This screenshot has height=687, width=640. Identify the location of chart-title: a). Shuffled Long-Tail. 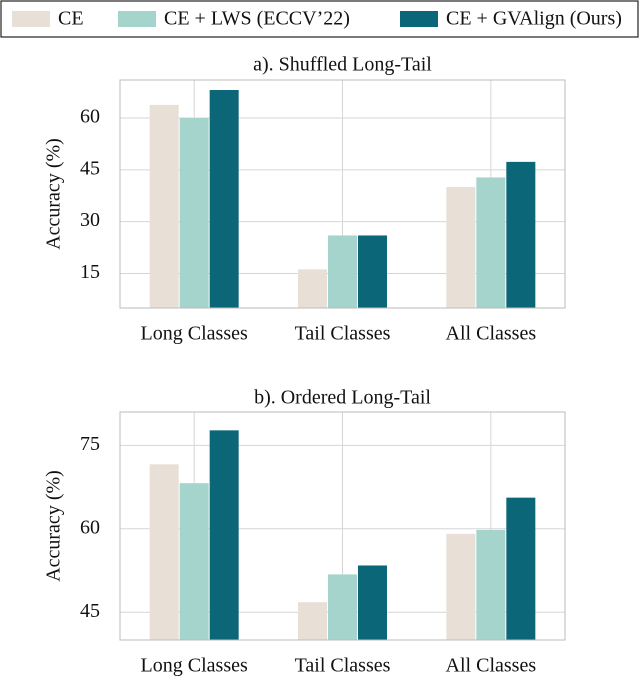
(342, 65).